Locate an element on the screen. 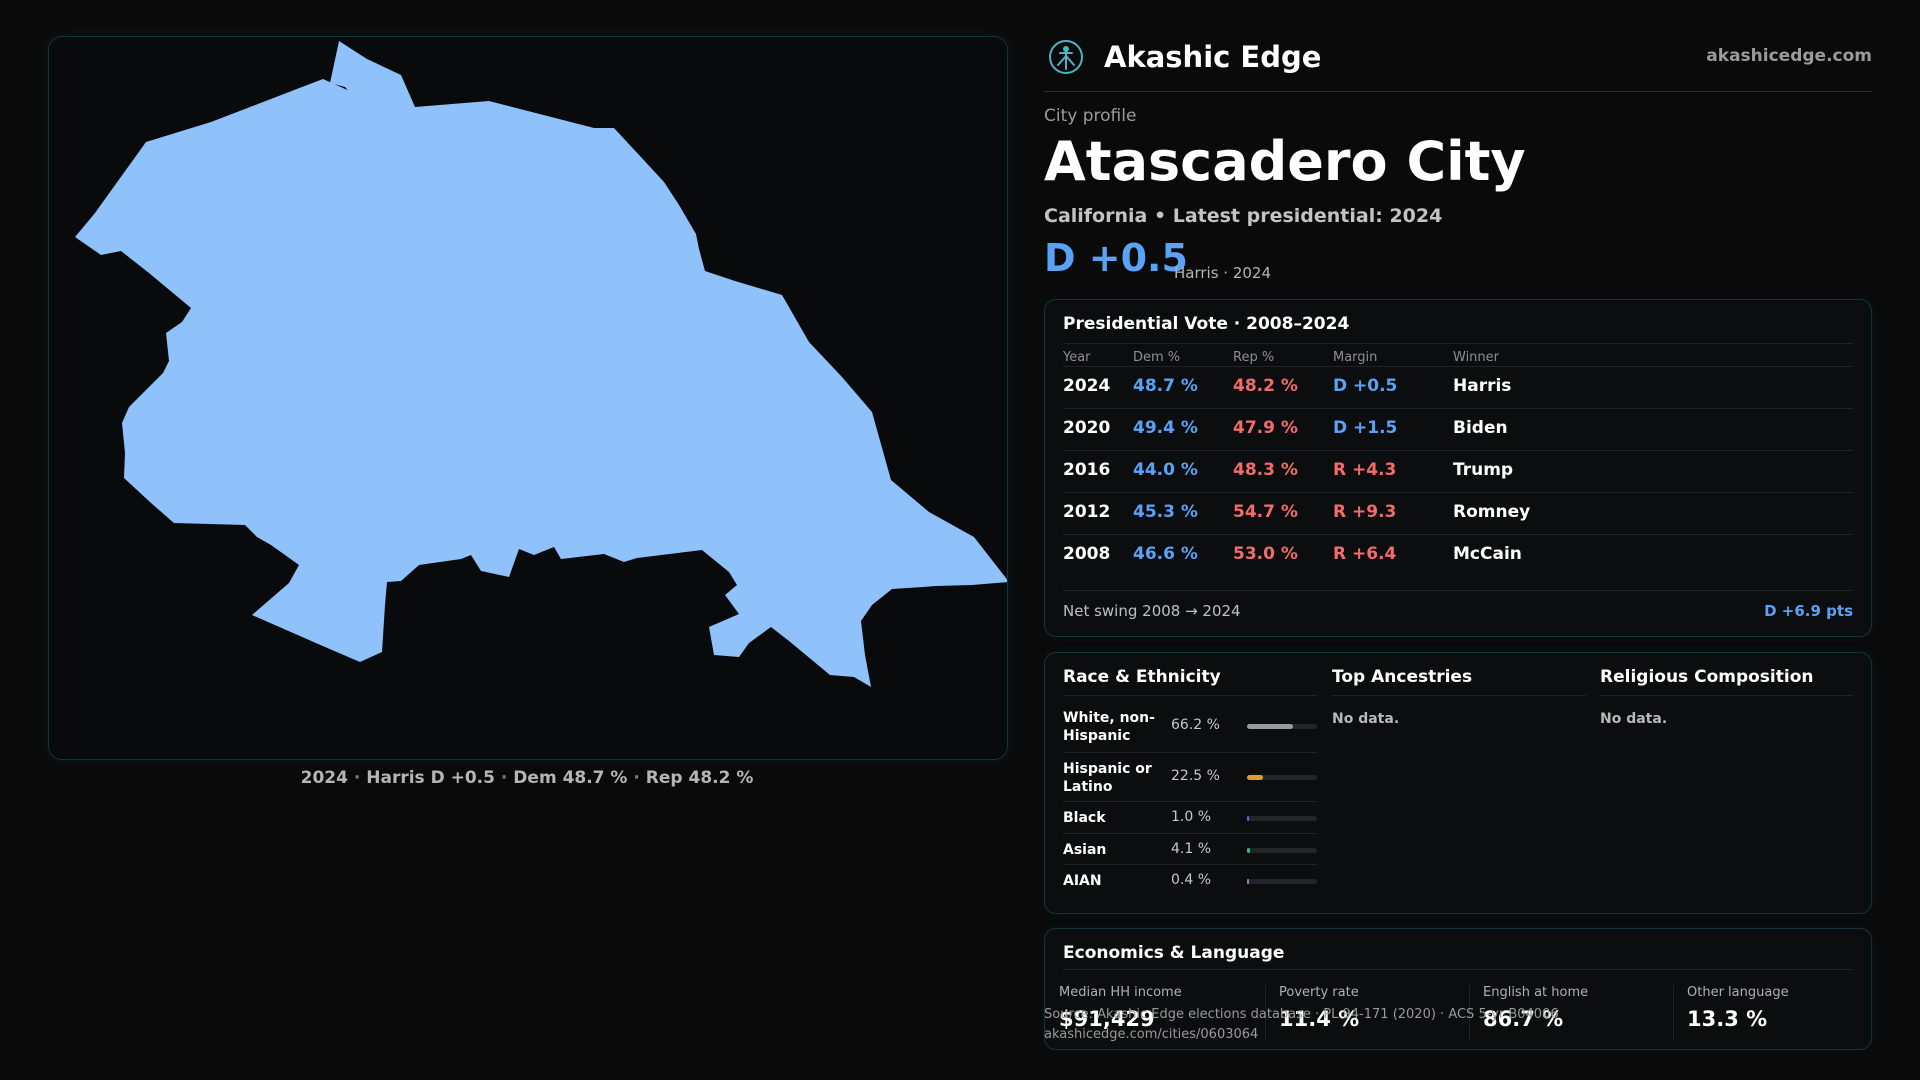 The width and height of the screenshot is (1920, 1080). page-title: Atascadero City is located at coordinates (1285, 161).